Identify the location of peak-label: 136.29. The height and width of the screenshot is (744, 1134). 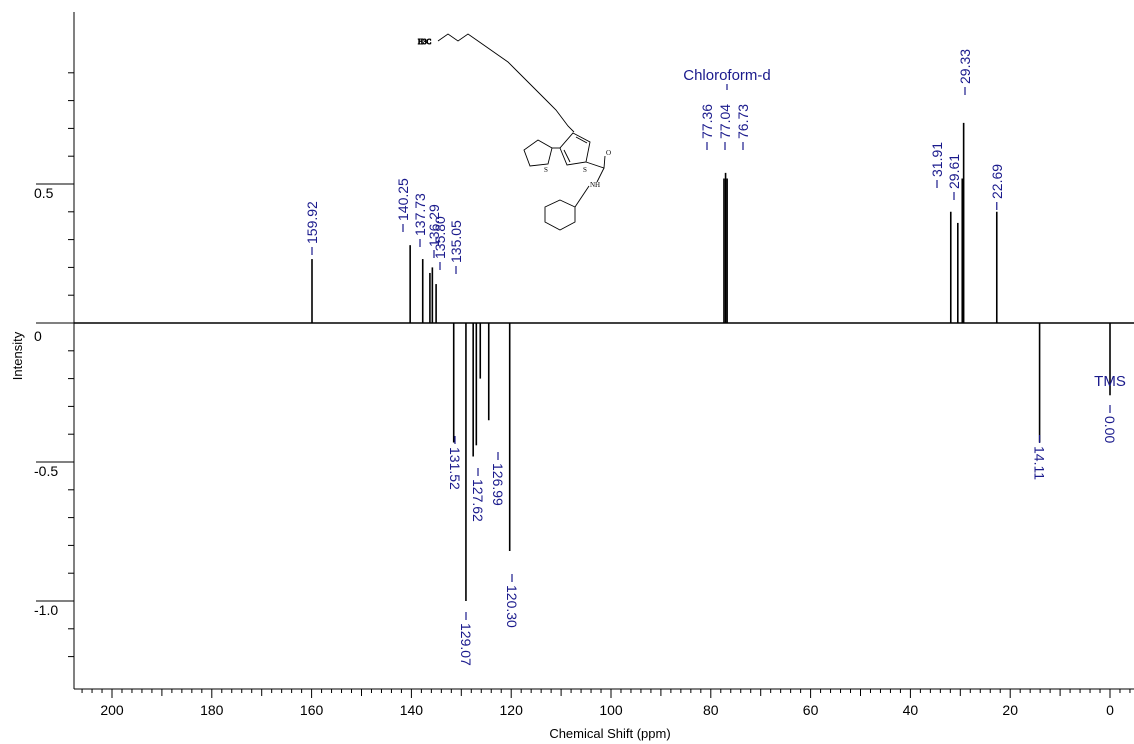
(434, 225).